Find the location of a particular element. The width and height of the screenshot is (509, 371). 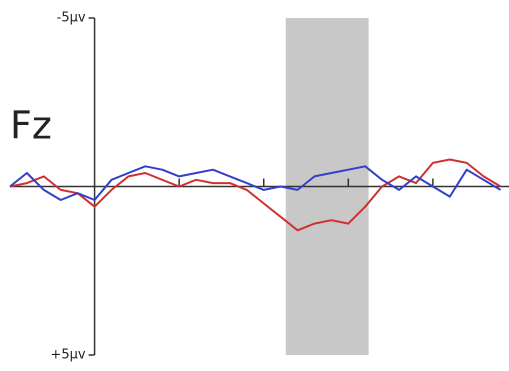

trace is located at coordinates (255, 183).